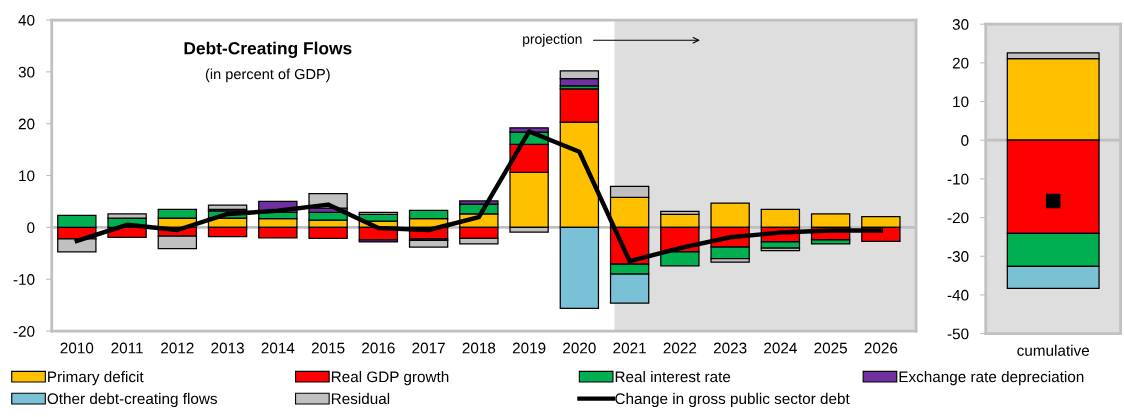 The width and height of the screenshot is (1124, 417). Describe the element at coordinates (830, 348) in the screenshot. I see `x-tick-label: 2025` at that location.